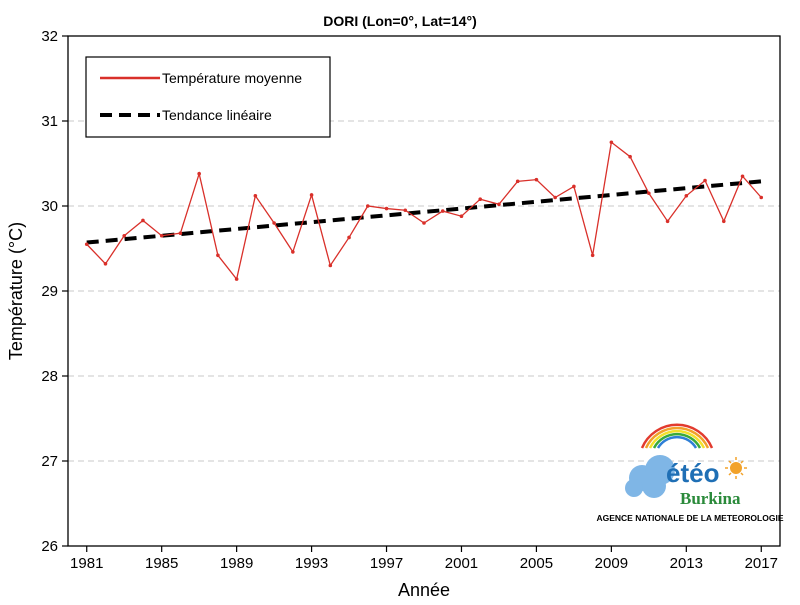  I want to click on x-tick-label: 2013, so click(686, 563).